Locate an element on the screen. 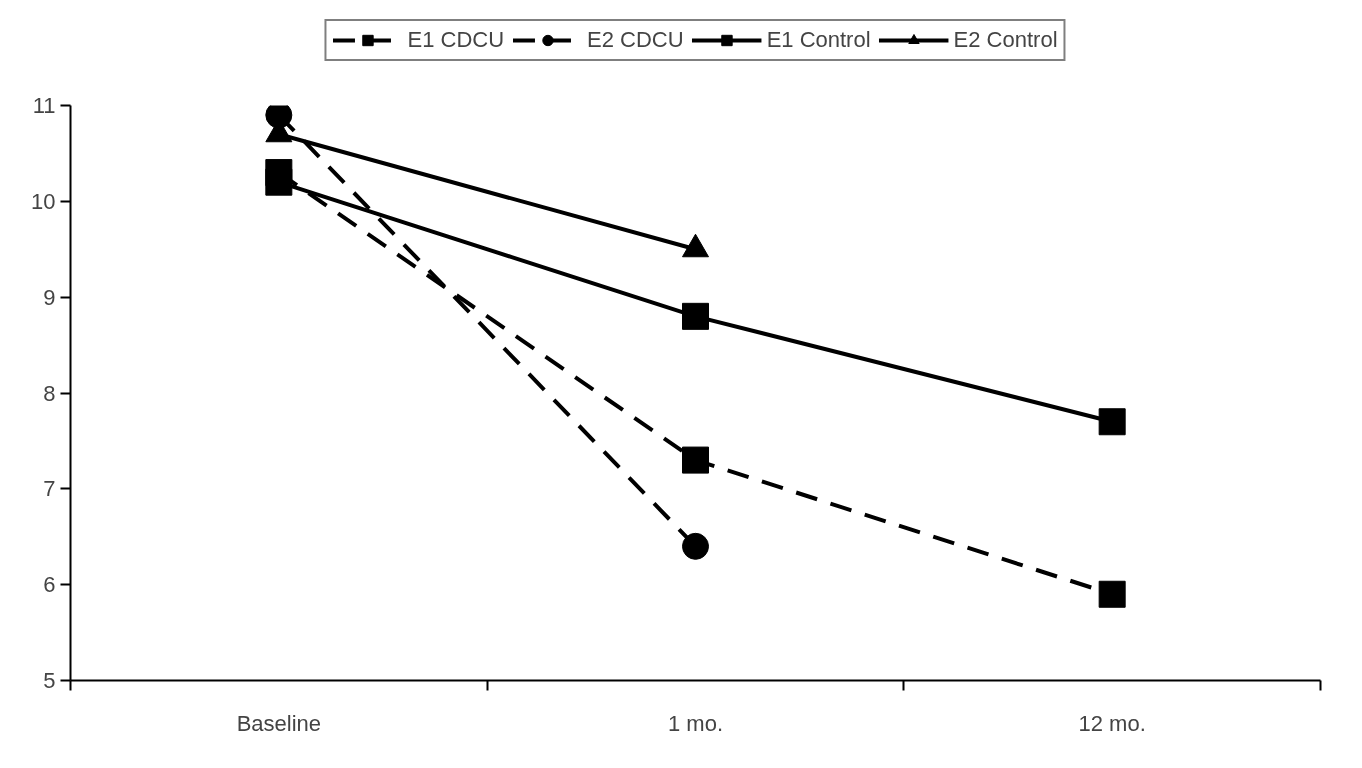 The width and height of the screenshot is (1362, 768). y-tick-label: 5 is located at coordinates (49, 680).